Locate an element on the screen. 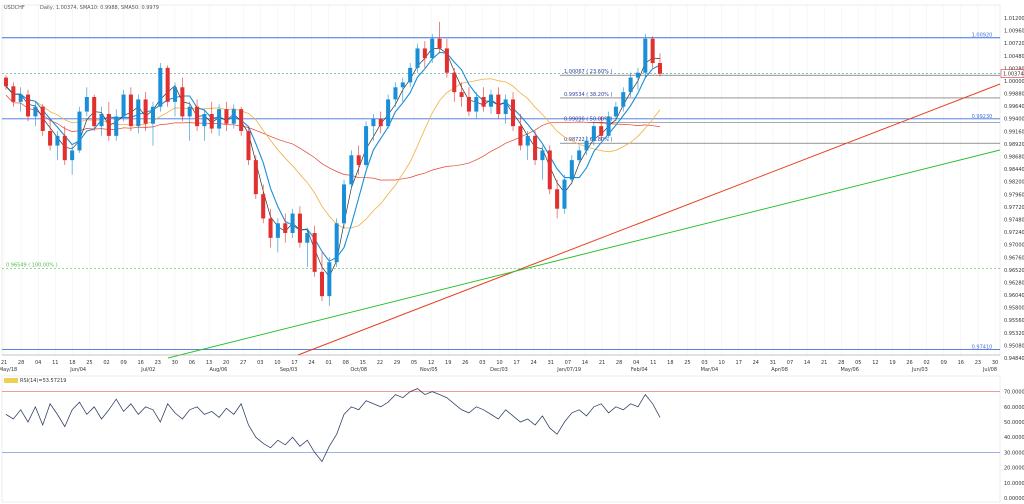 This screenshot has height=504, width=1024. x-tick-label: 22 is located at coordinates (380, 363).